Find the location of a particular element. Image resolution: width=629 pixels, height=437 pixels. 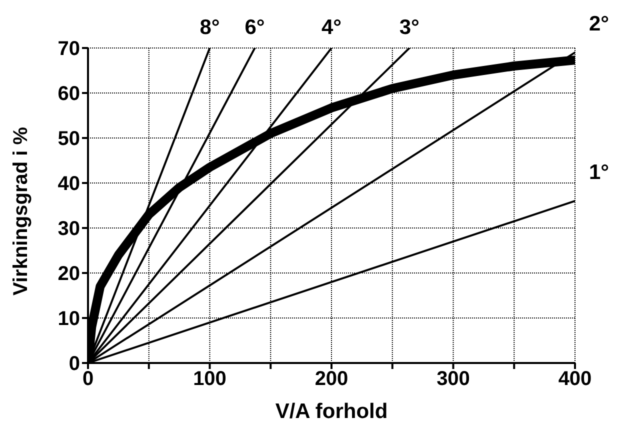

x-tick-label: 400 is located at coordinates (575, 379).